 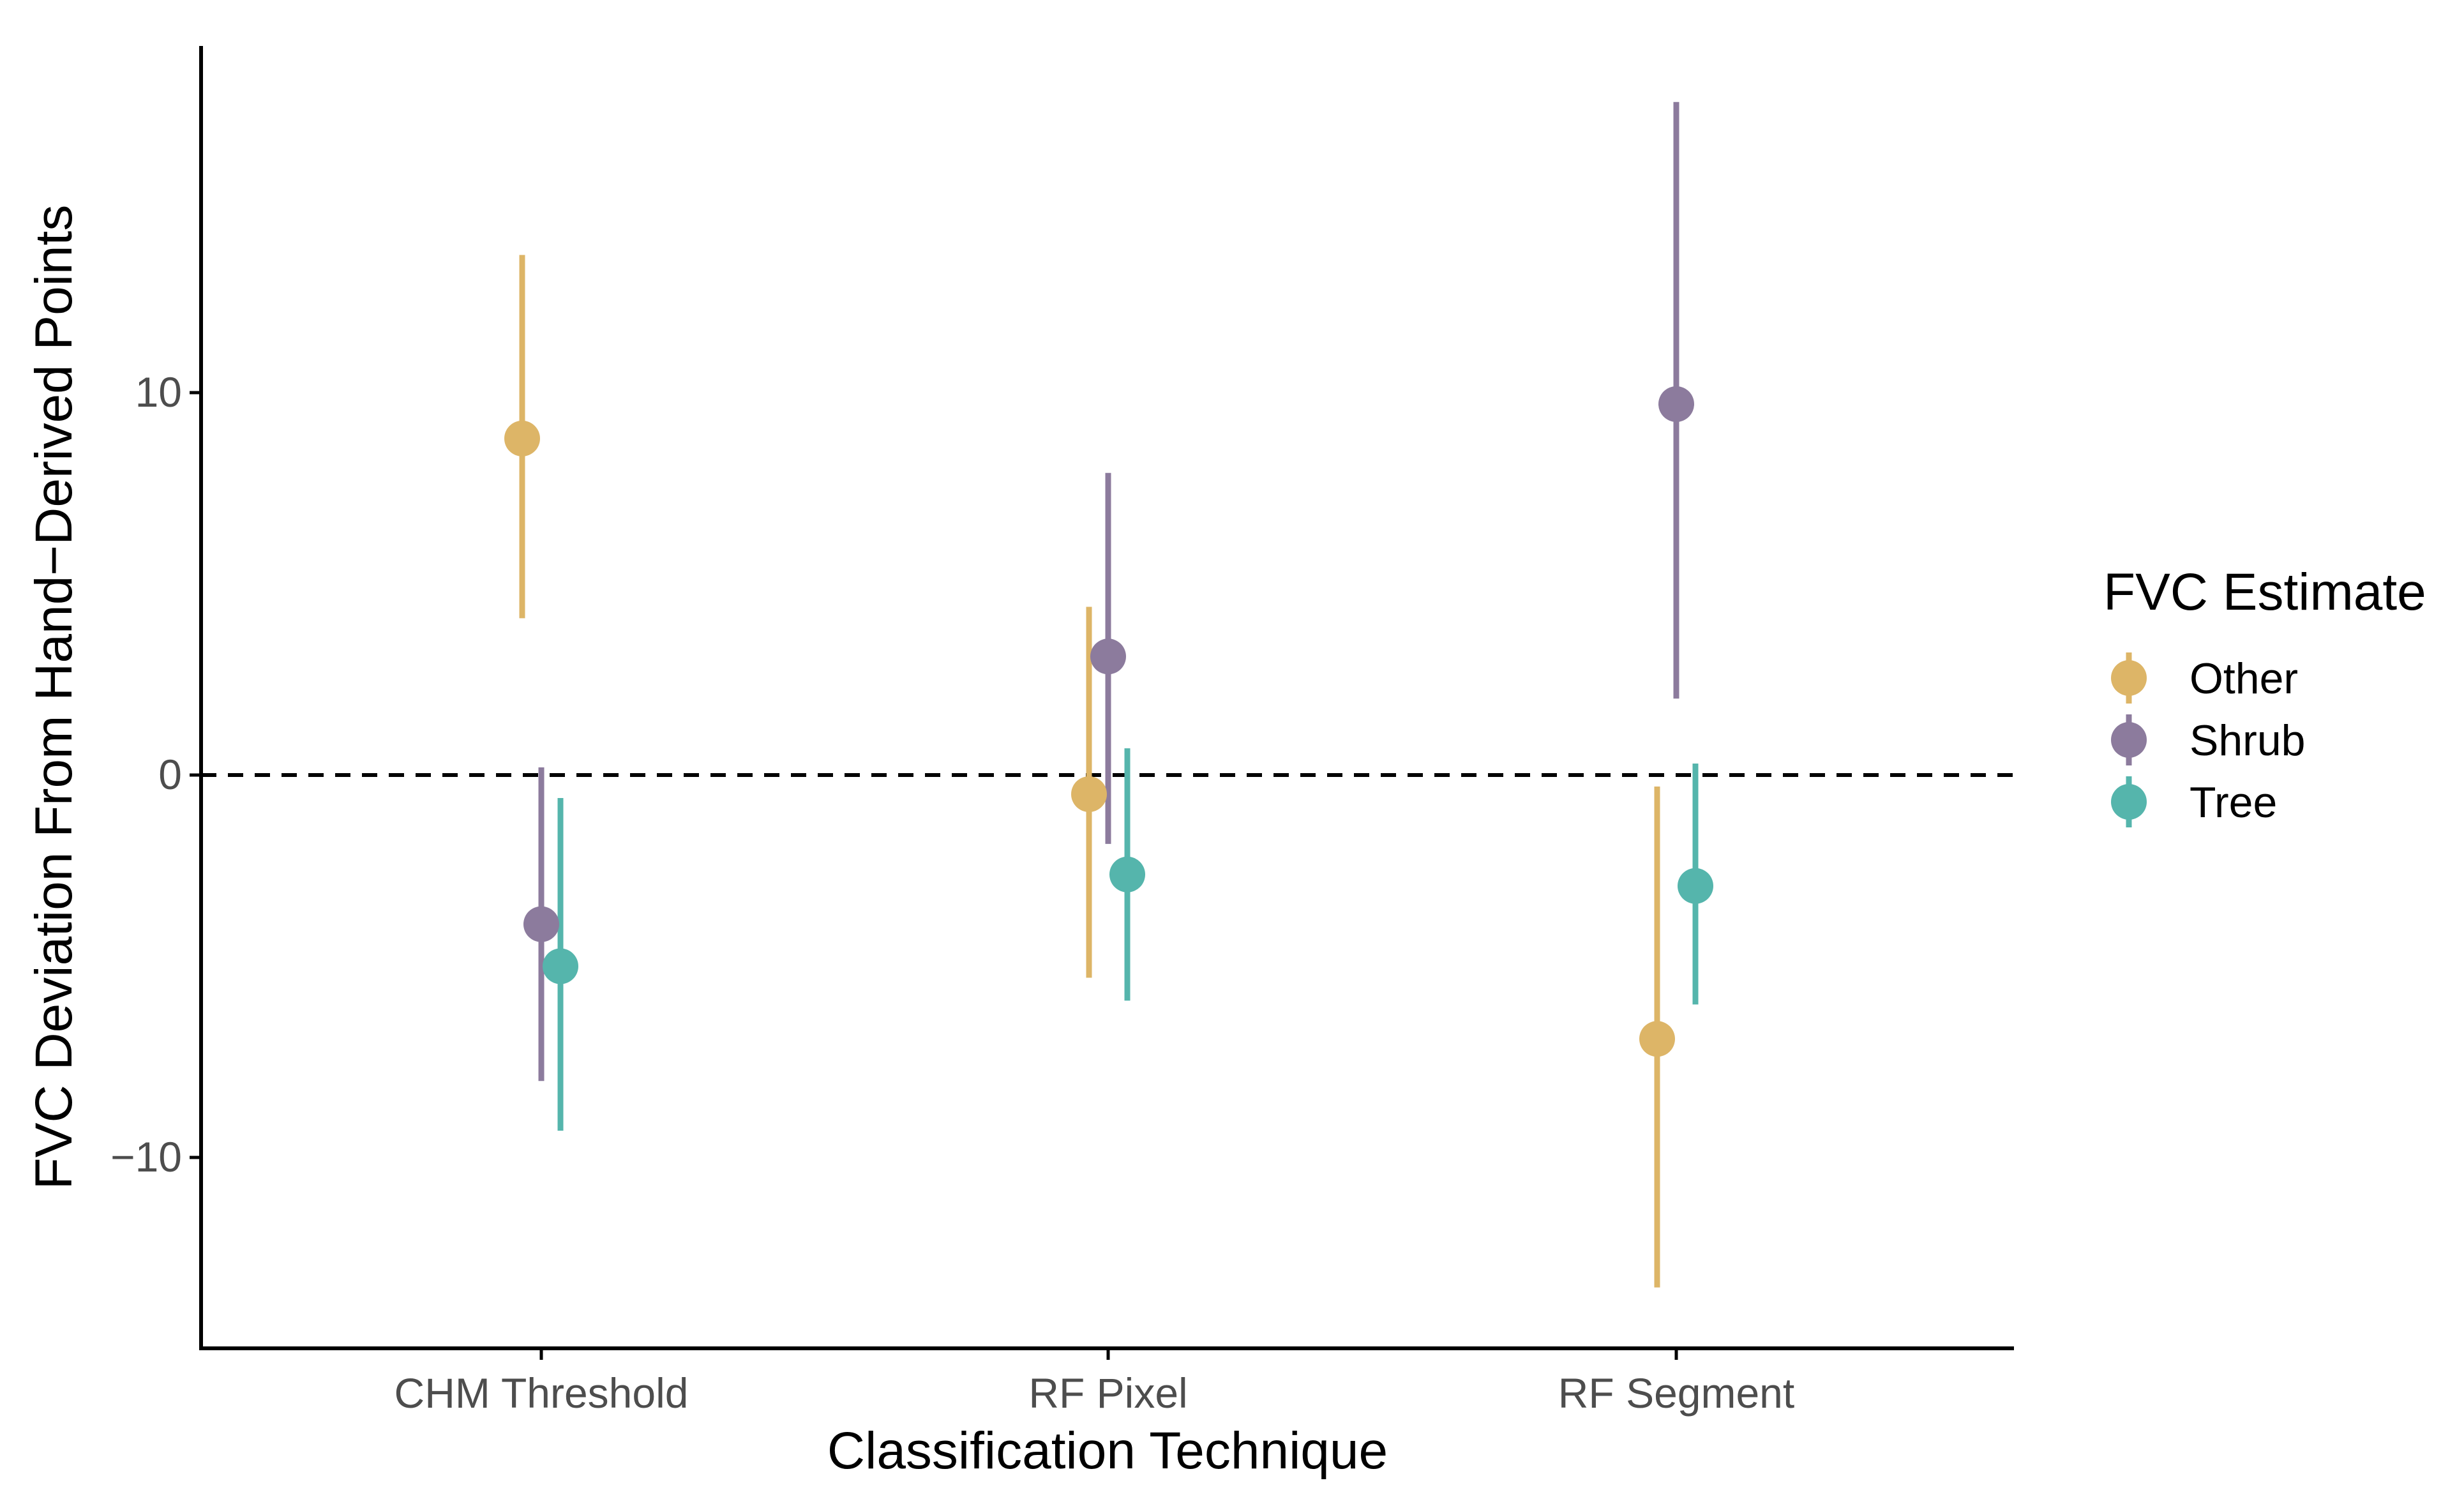 I want to click on y-axis-ticks: 10 0 −10, so click(x=155, y=774).